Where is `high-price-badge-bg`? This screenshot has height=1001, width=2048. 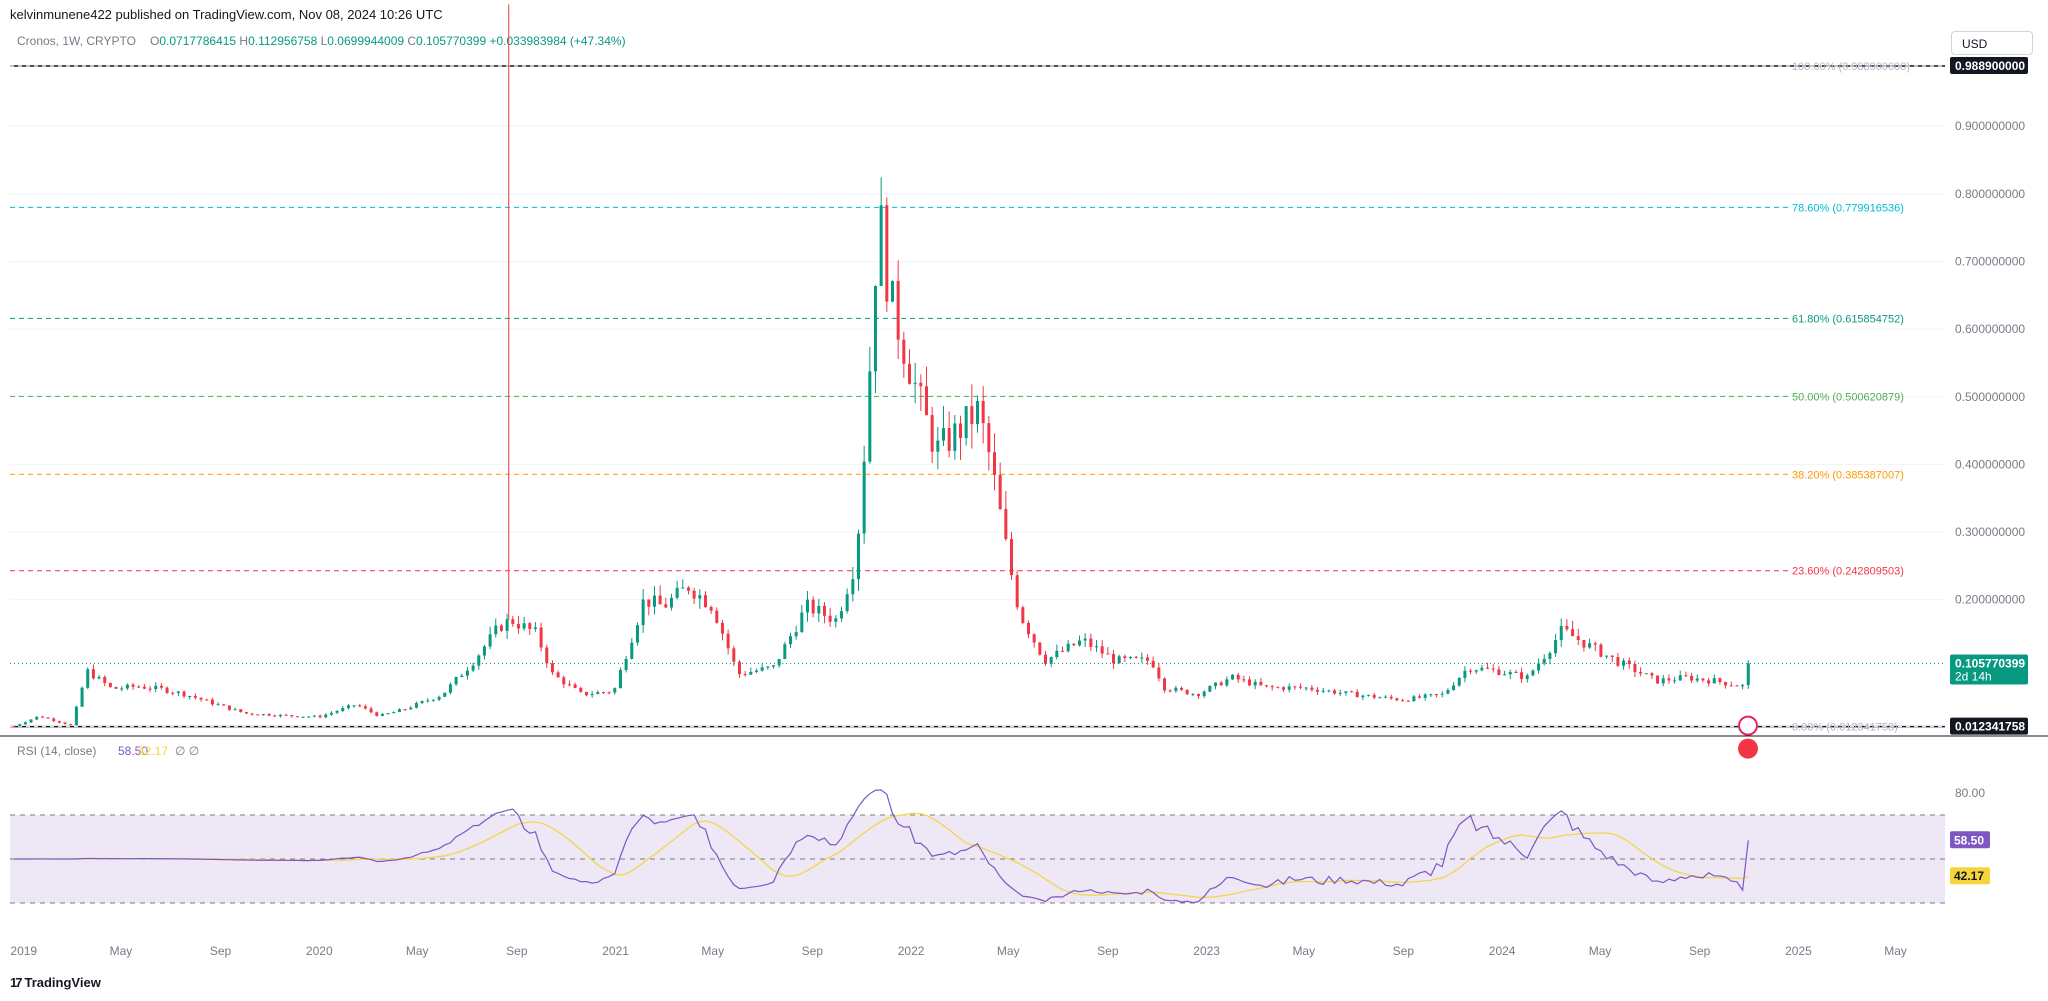
high-price-badge-bg is located at coordinates (1989, 66).